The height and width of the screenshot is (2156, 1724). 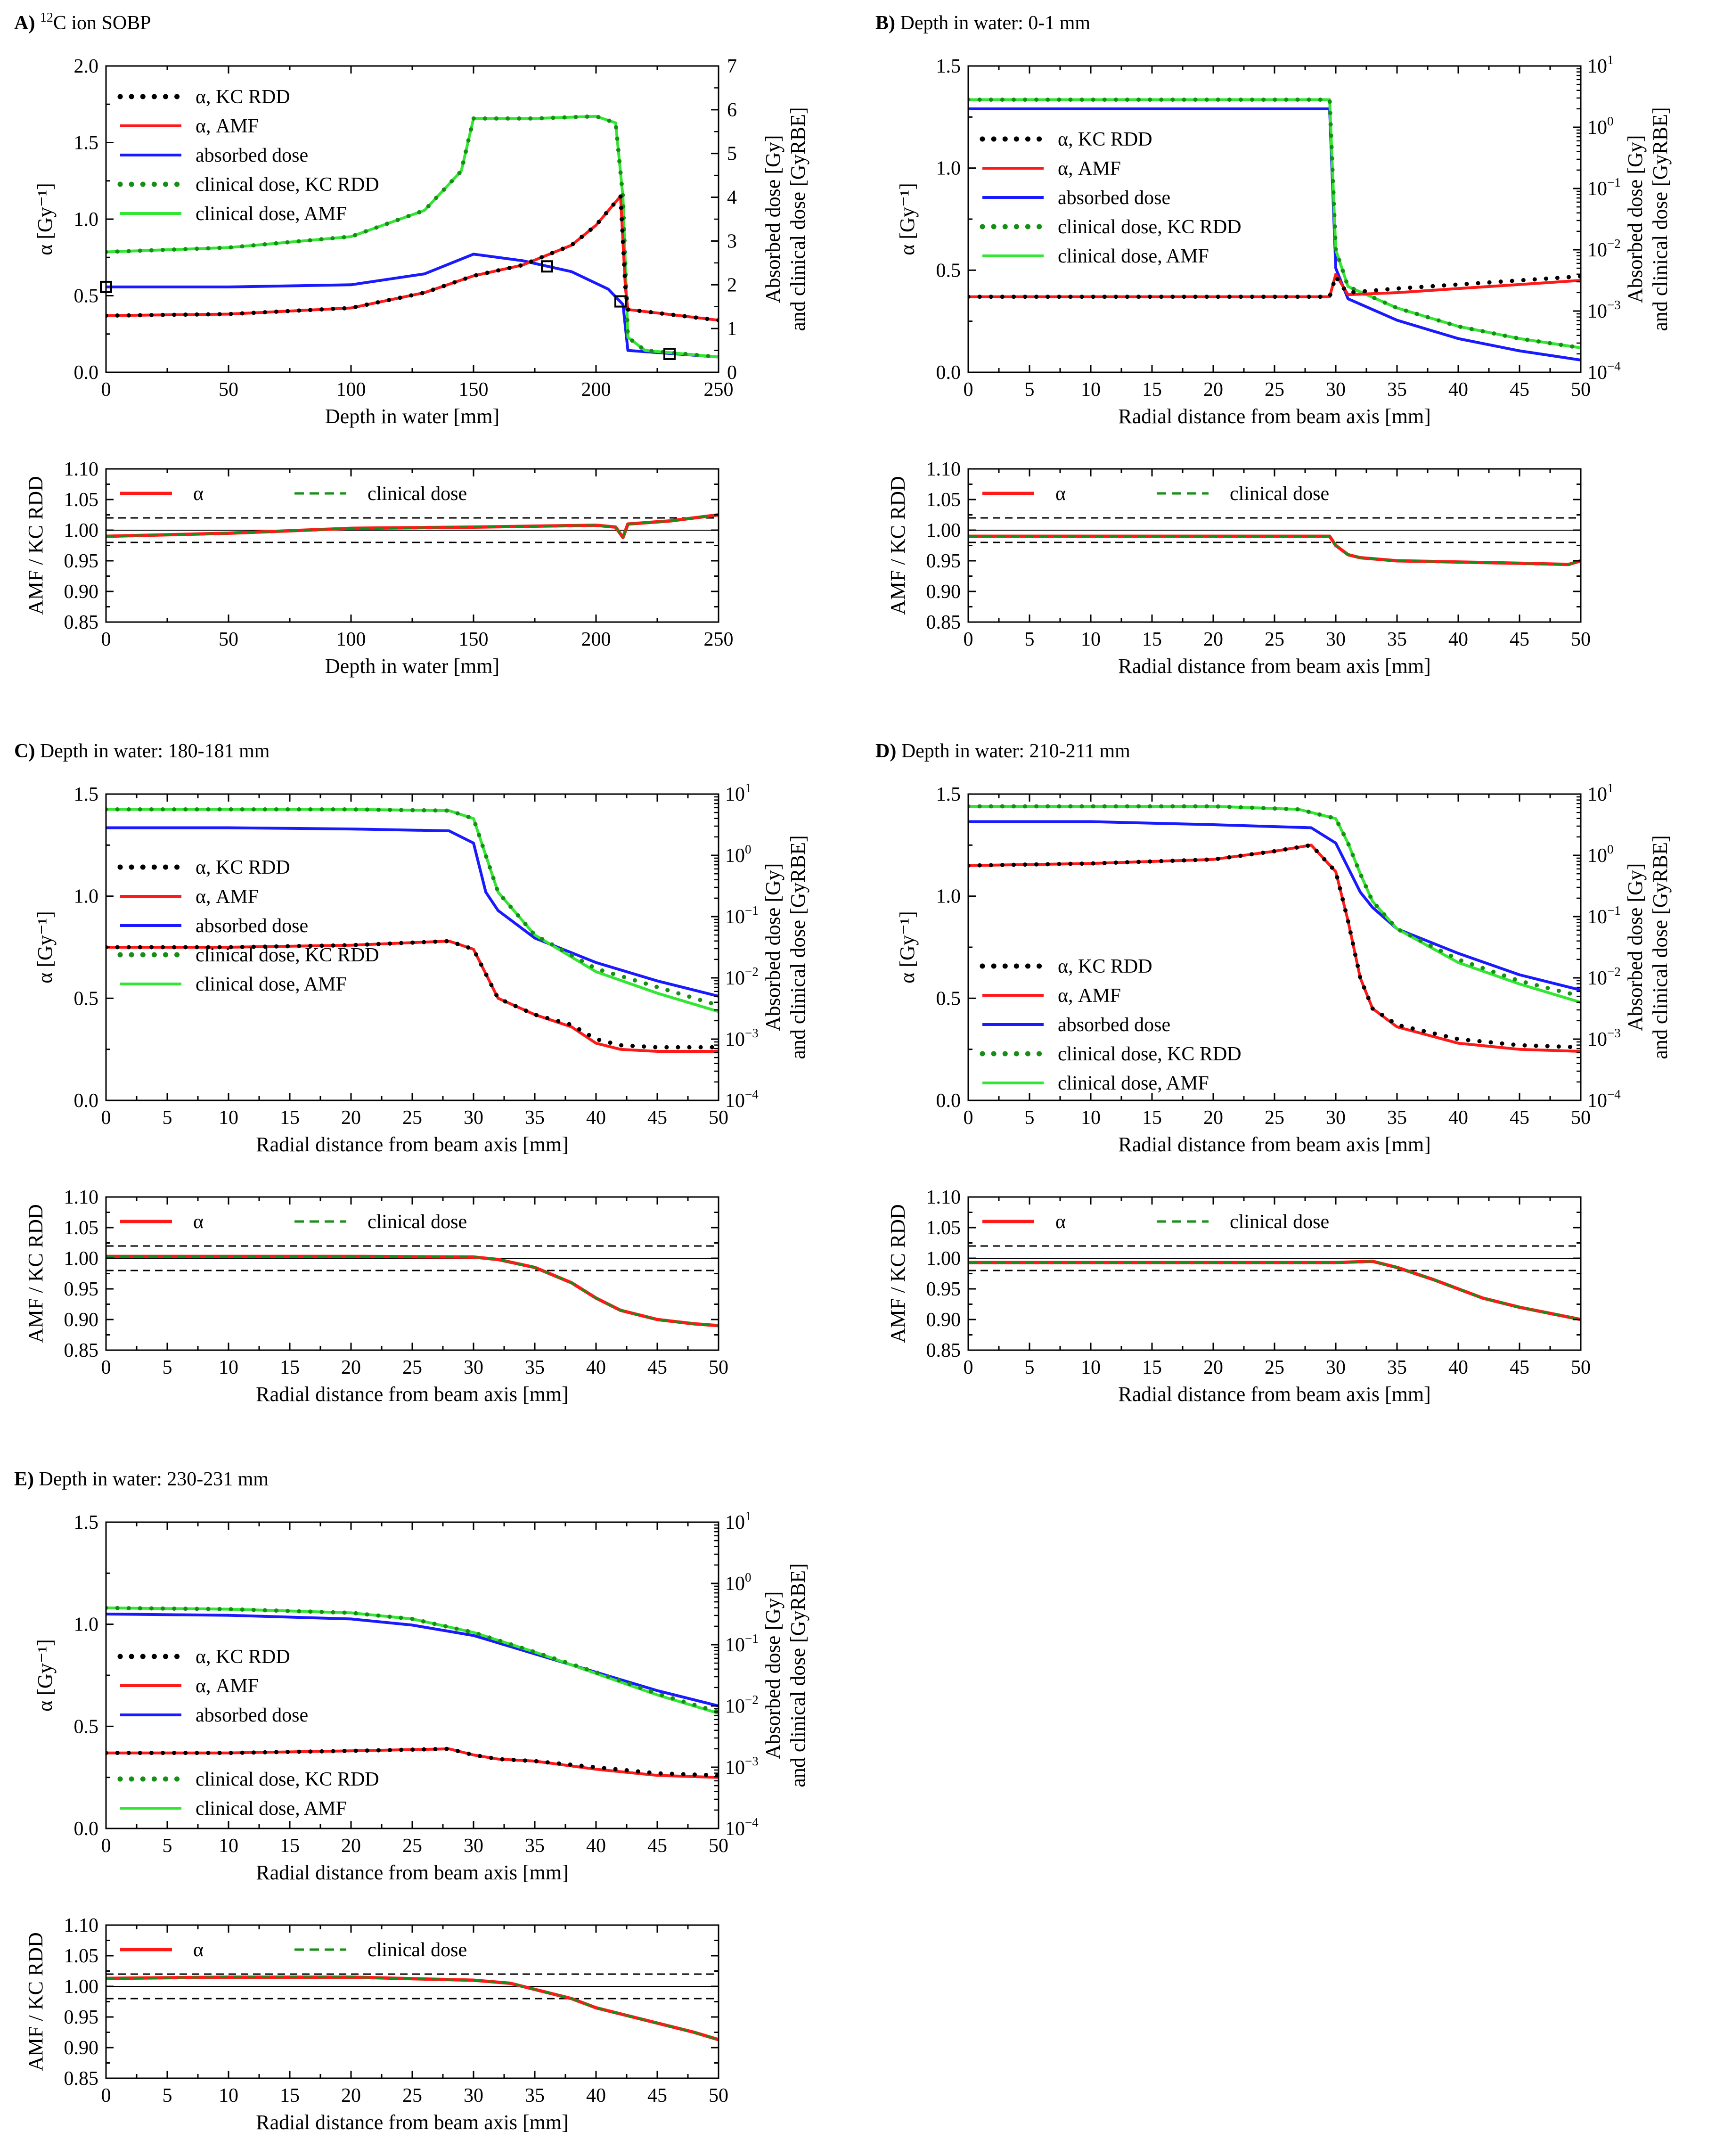 I want to click on y2-tick-exponent: 0, so click(x=748, y=849).